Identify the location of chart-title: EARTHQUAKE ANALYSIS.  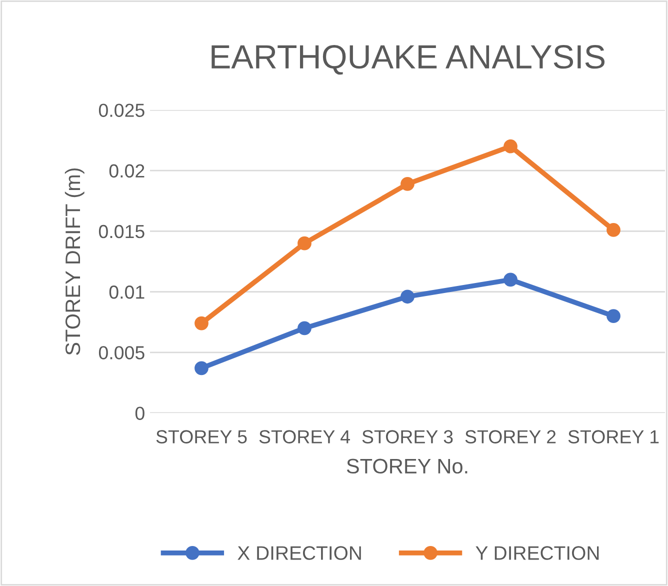
(408, 60).